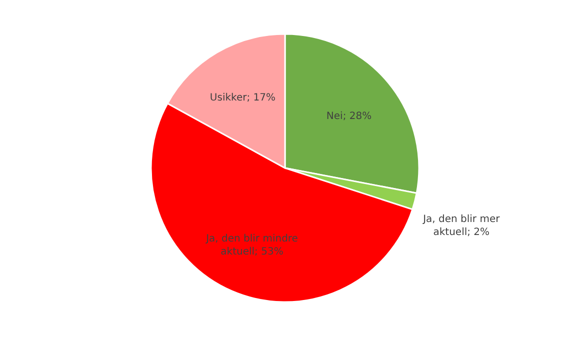 The height and width of the screenshot is (337, 570). I want to click on slice-label: Nei; 28%, so click(349, 116).